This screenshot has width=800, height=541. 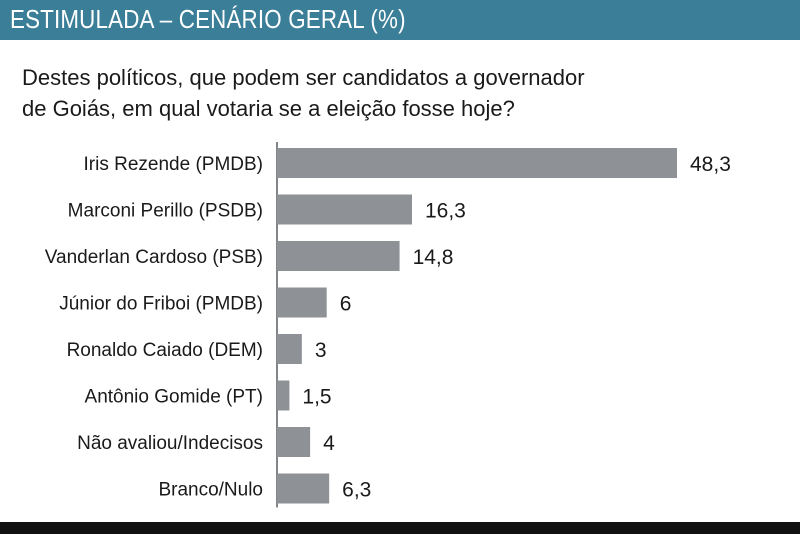 I want to click on category-label: Antônio Gomide (PT), so click(x=174, y=397).